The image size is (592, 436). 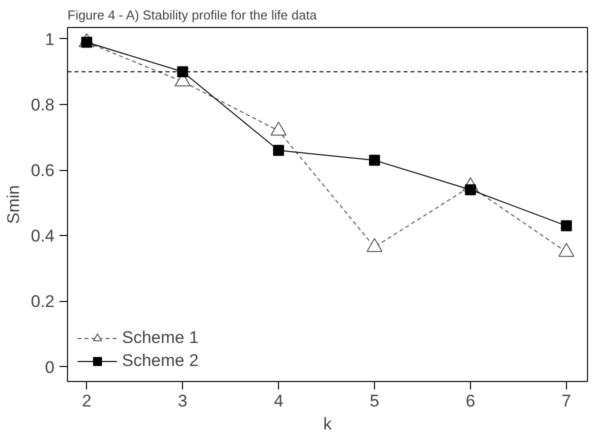 I want to click on x-tick-label: 3, so click(x=183, y=401).